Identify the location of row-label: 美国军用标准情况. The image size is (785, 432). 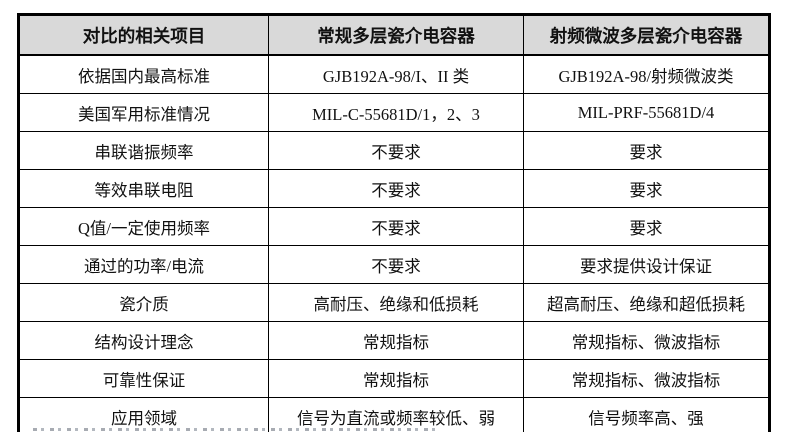
(143, 112).